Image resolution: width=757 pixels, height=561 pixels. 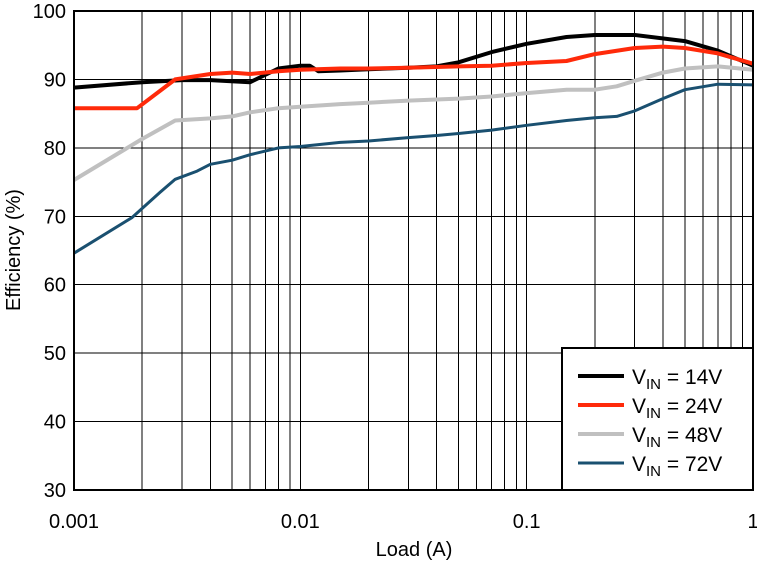 I want to click on legend-box, so click(x=657, y=419).